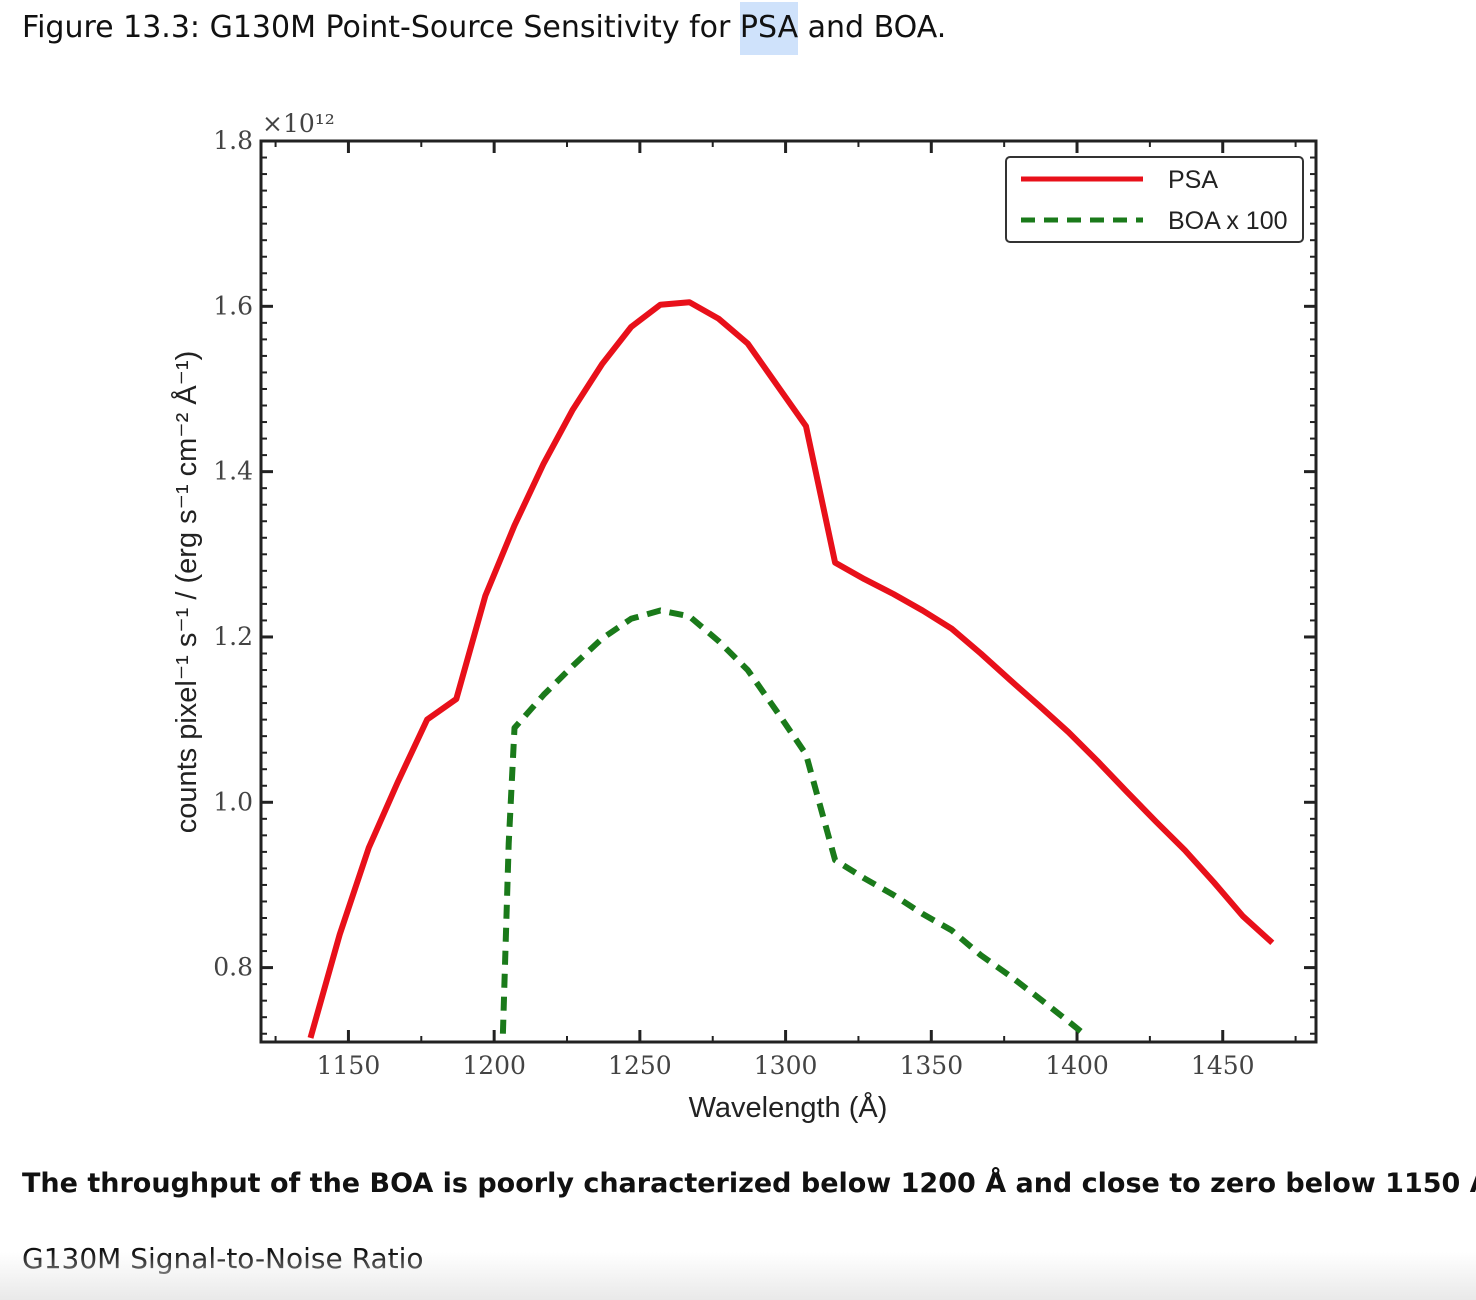  What do you see at coordinates (233, 801) in the screenshot?
I see `y-tick-label: 1.0` at bounding box center [233, 801].